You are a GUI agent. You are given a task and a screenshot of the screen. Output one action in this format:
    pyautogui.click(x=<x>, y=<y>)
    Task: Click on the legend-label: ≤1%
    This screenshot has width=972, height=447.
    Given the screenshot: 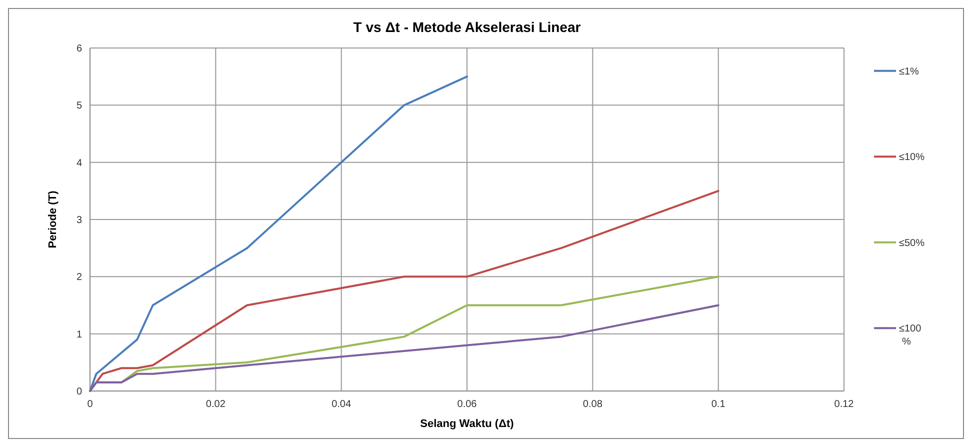 What is the action you would take?
    pyautogui.click(x=909, y=72)
    